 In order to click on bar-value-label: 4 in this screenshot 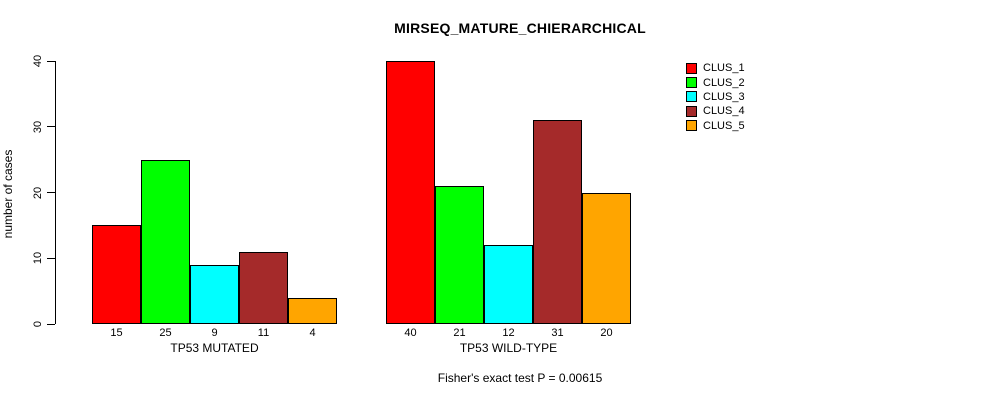, I will do `click(312, 333)`.